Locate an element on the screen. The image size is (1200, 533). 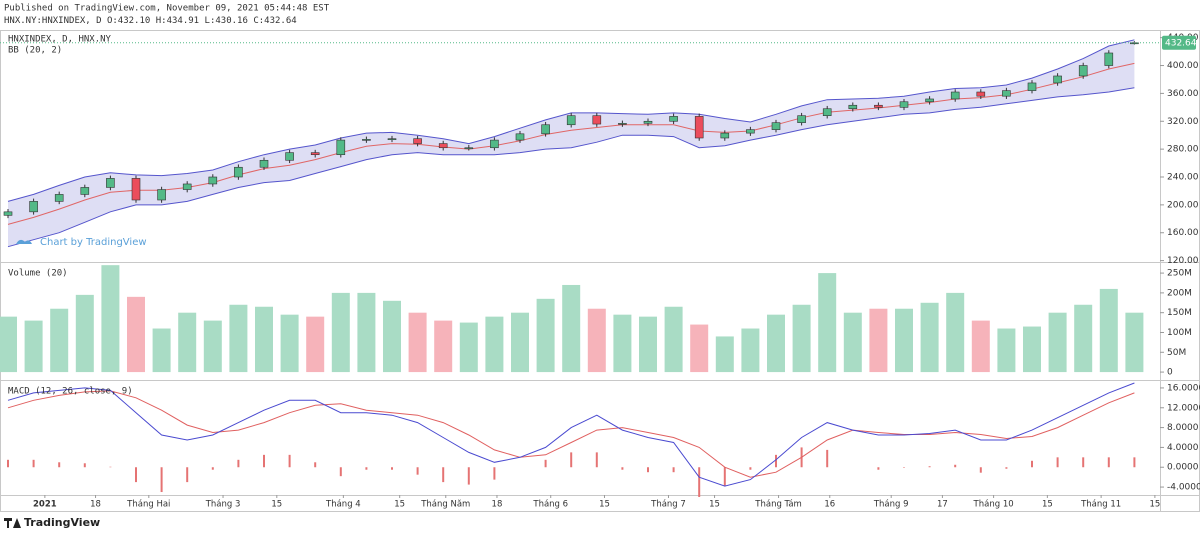
last-price-badge is located at coordinates (1179, 42).